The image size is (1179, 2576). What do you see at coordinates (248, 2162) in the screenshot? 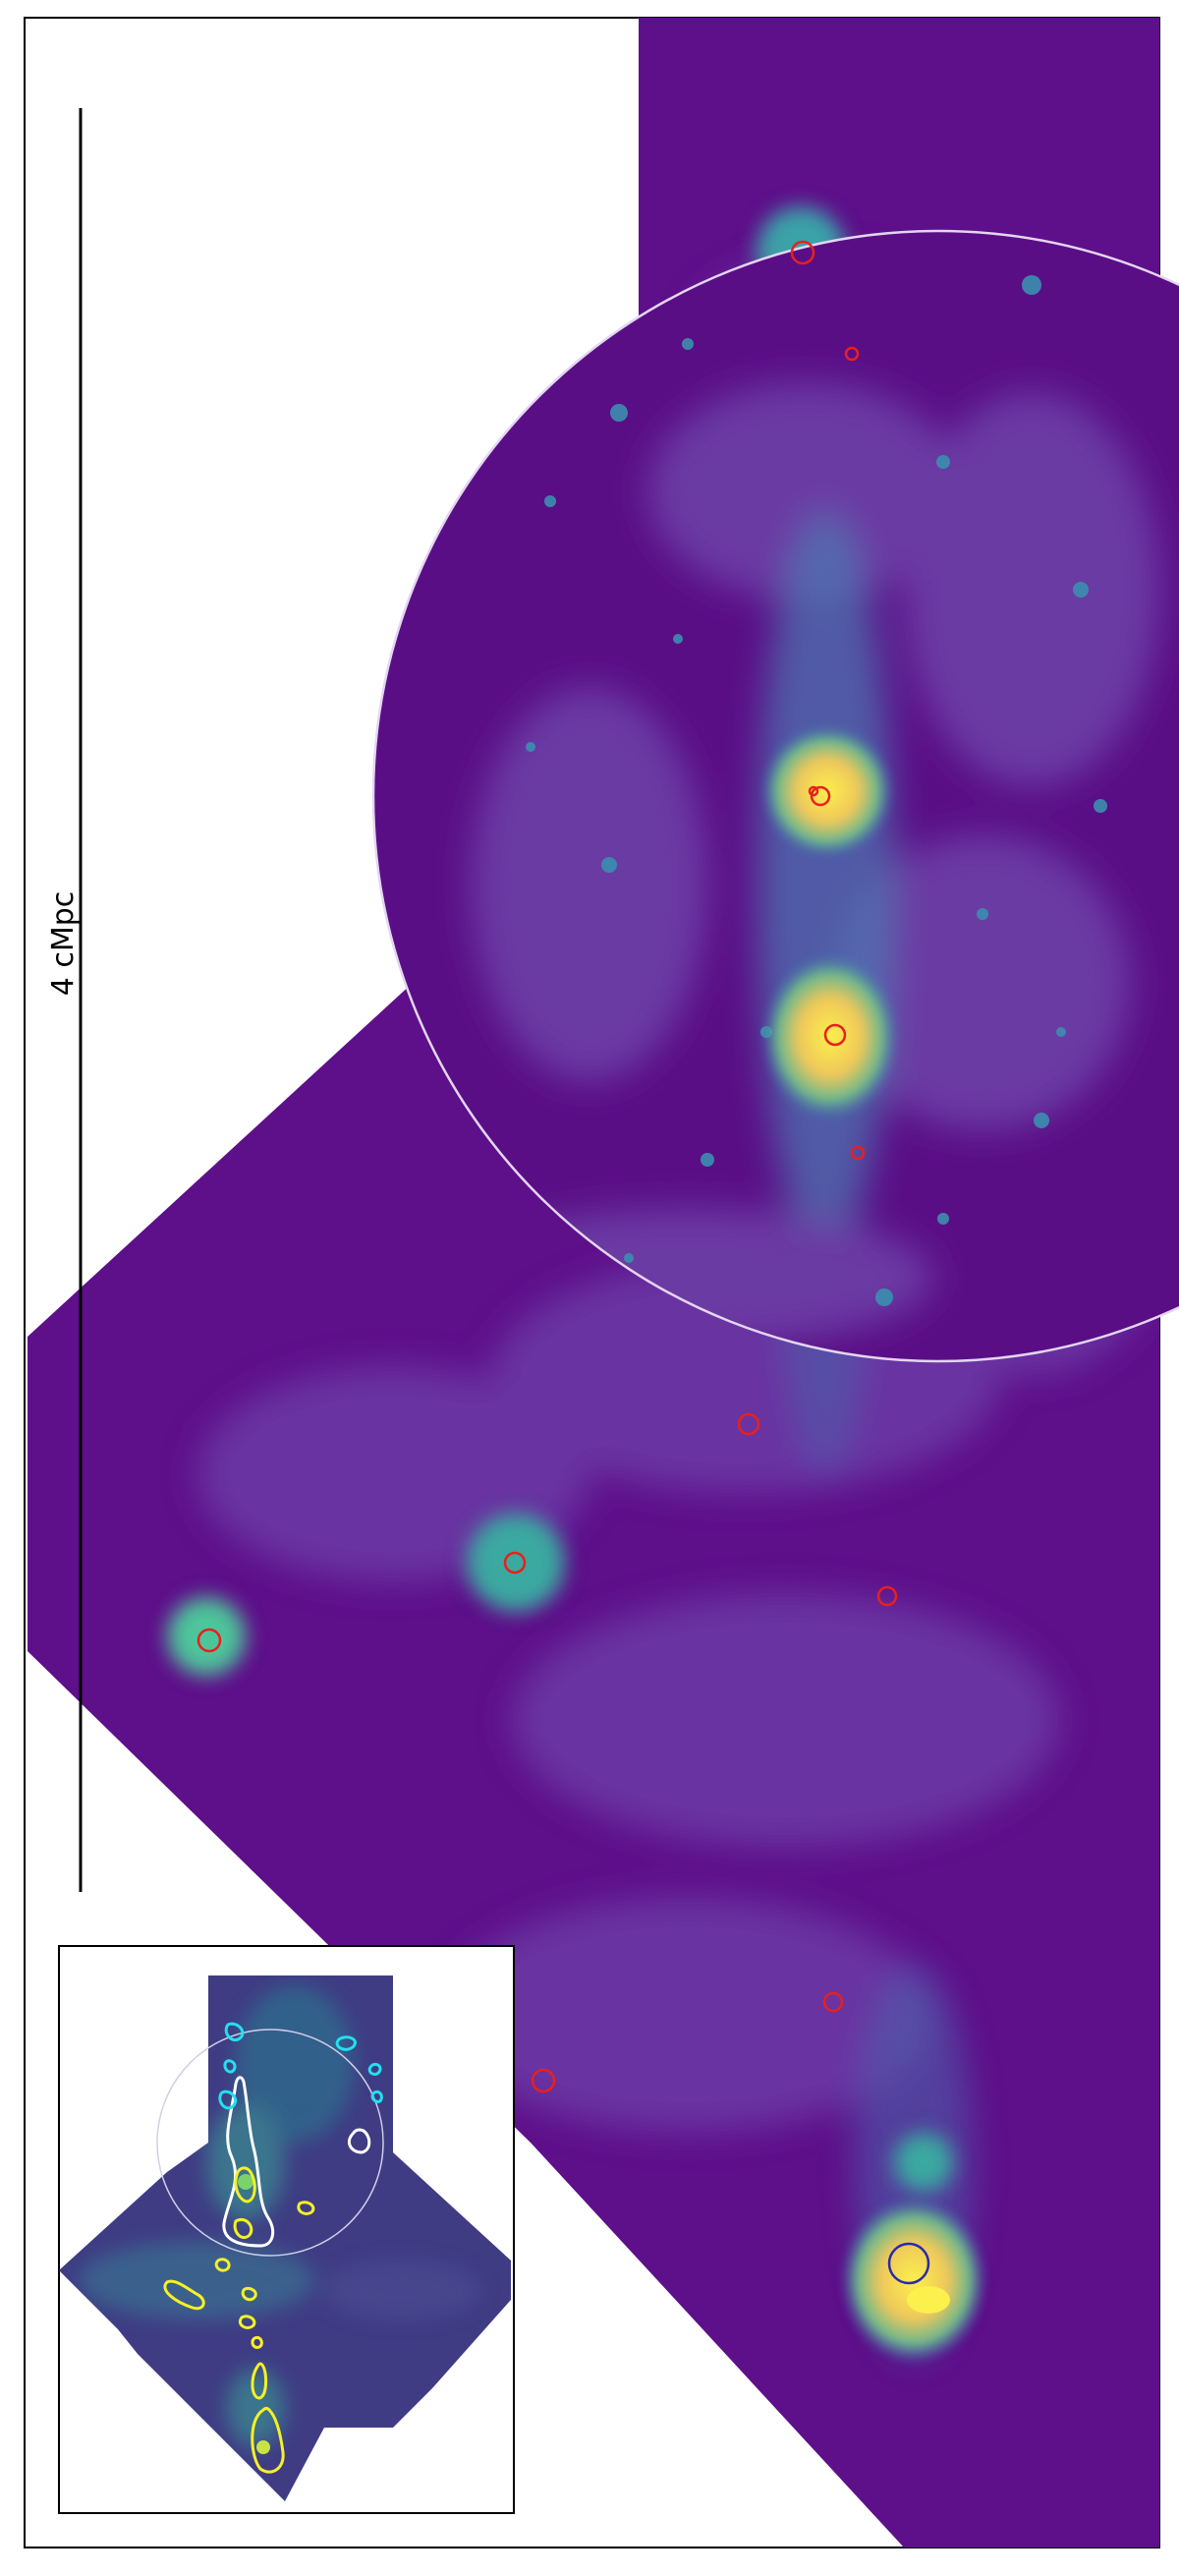
I see `inset-contour-white` at bounding box center [248, 2162].